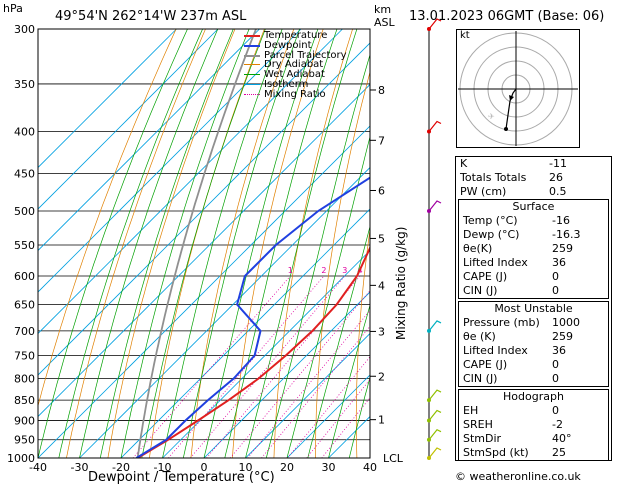 The height and width of the screenshot is (486, 629). What do you see at coordinates (24, 378) in the screenshot?
I see `pressure-tick-label: 800` at bounding box center [24, 378].